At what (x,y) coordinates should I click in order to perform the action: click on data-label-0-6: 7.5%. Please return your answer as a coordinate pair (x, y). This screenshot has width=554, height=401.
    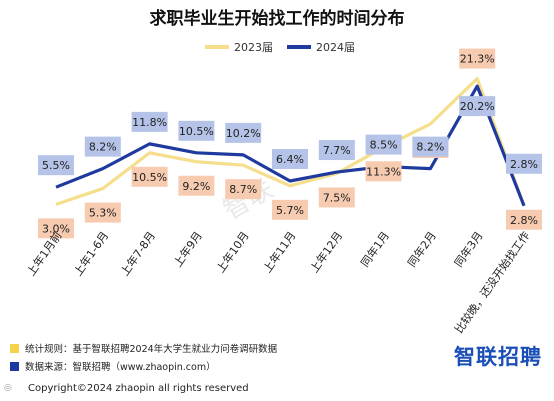
    Looking at the image, I should click on (337, 197).